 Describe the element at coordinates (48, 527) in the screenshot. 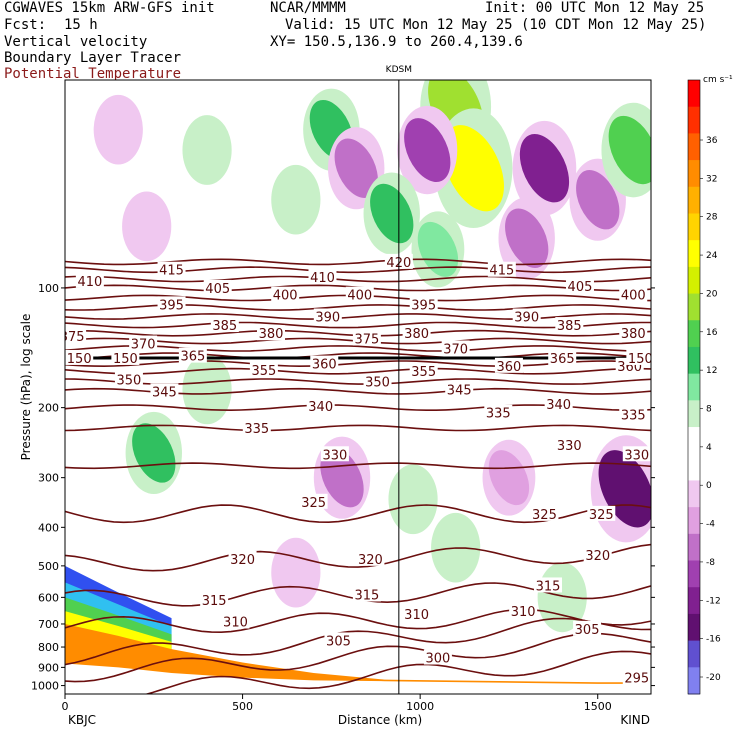

I see `y-tick-label: 400` at that location.